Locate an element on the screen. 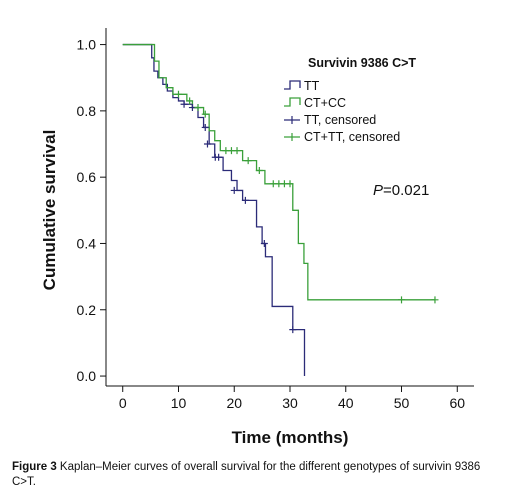 Image resolution: width=506 pixels, height=500 pixels. y-tick-label: 0.6 is located at coordinates (87, 177).